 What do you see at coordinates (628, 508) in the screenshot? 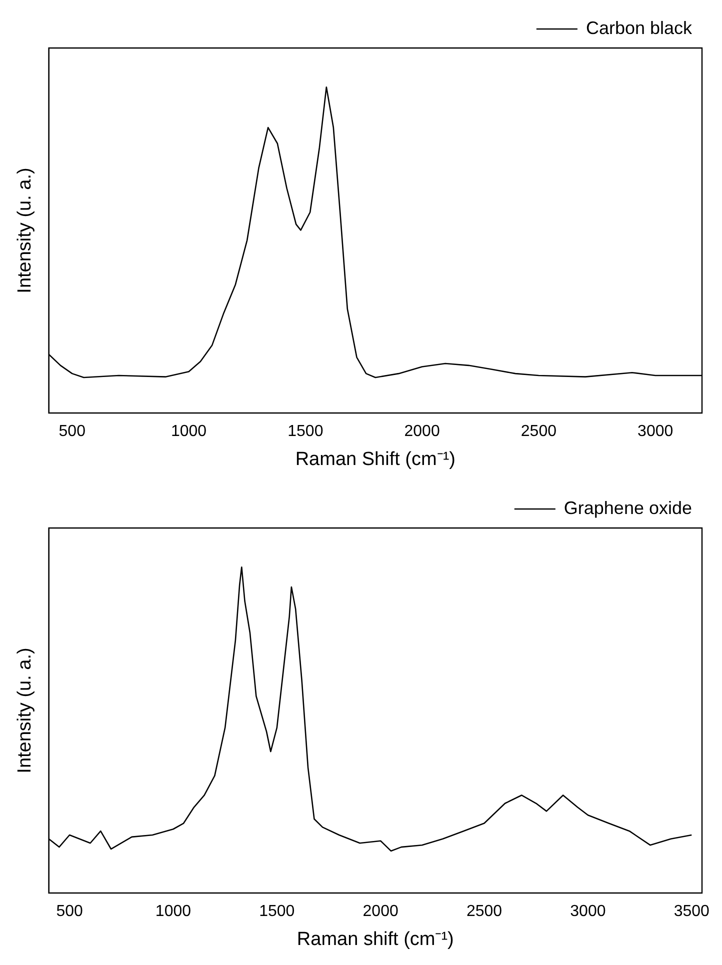
I see `legend-label: Graphene oxide` at bounding box center [628, 508].